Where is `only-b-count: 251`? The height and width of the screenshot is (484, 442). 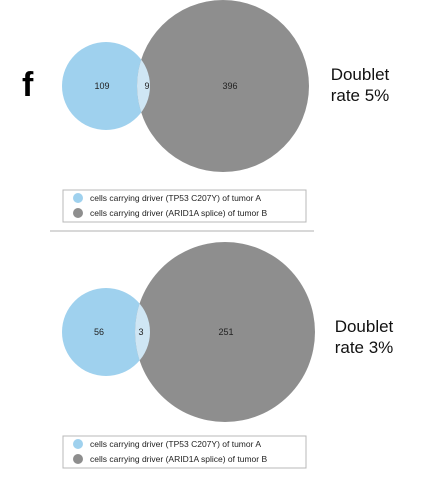
only-b-count: 251 is located at coordinates (225, 332).